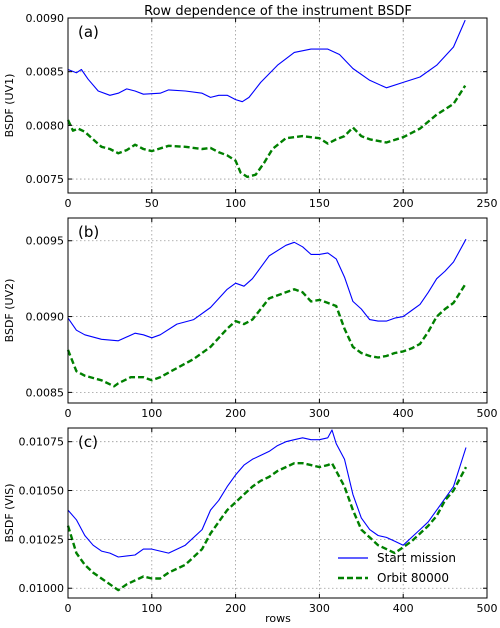  Describe the element at coordinates (42, 491) in the screenshot. I see `y-tick-label: 0.01050` at that location.